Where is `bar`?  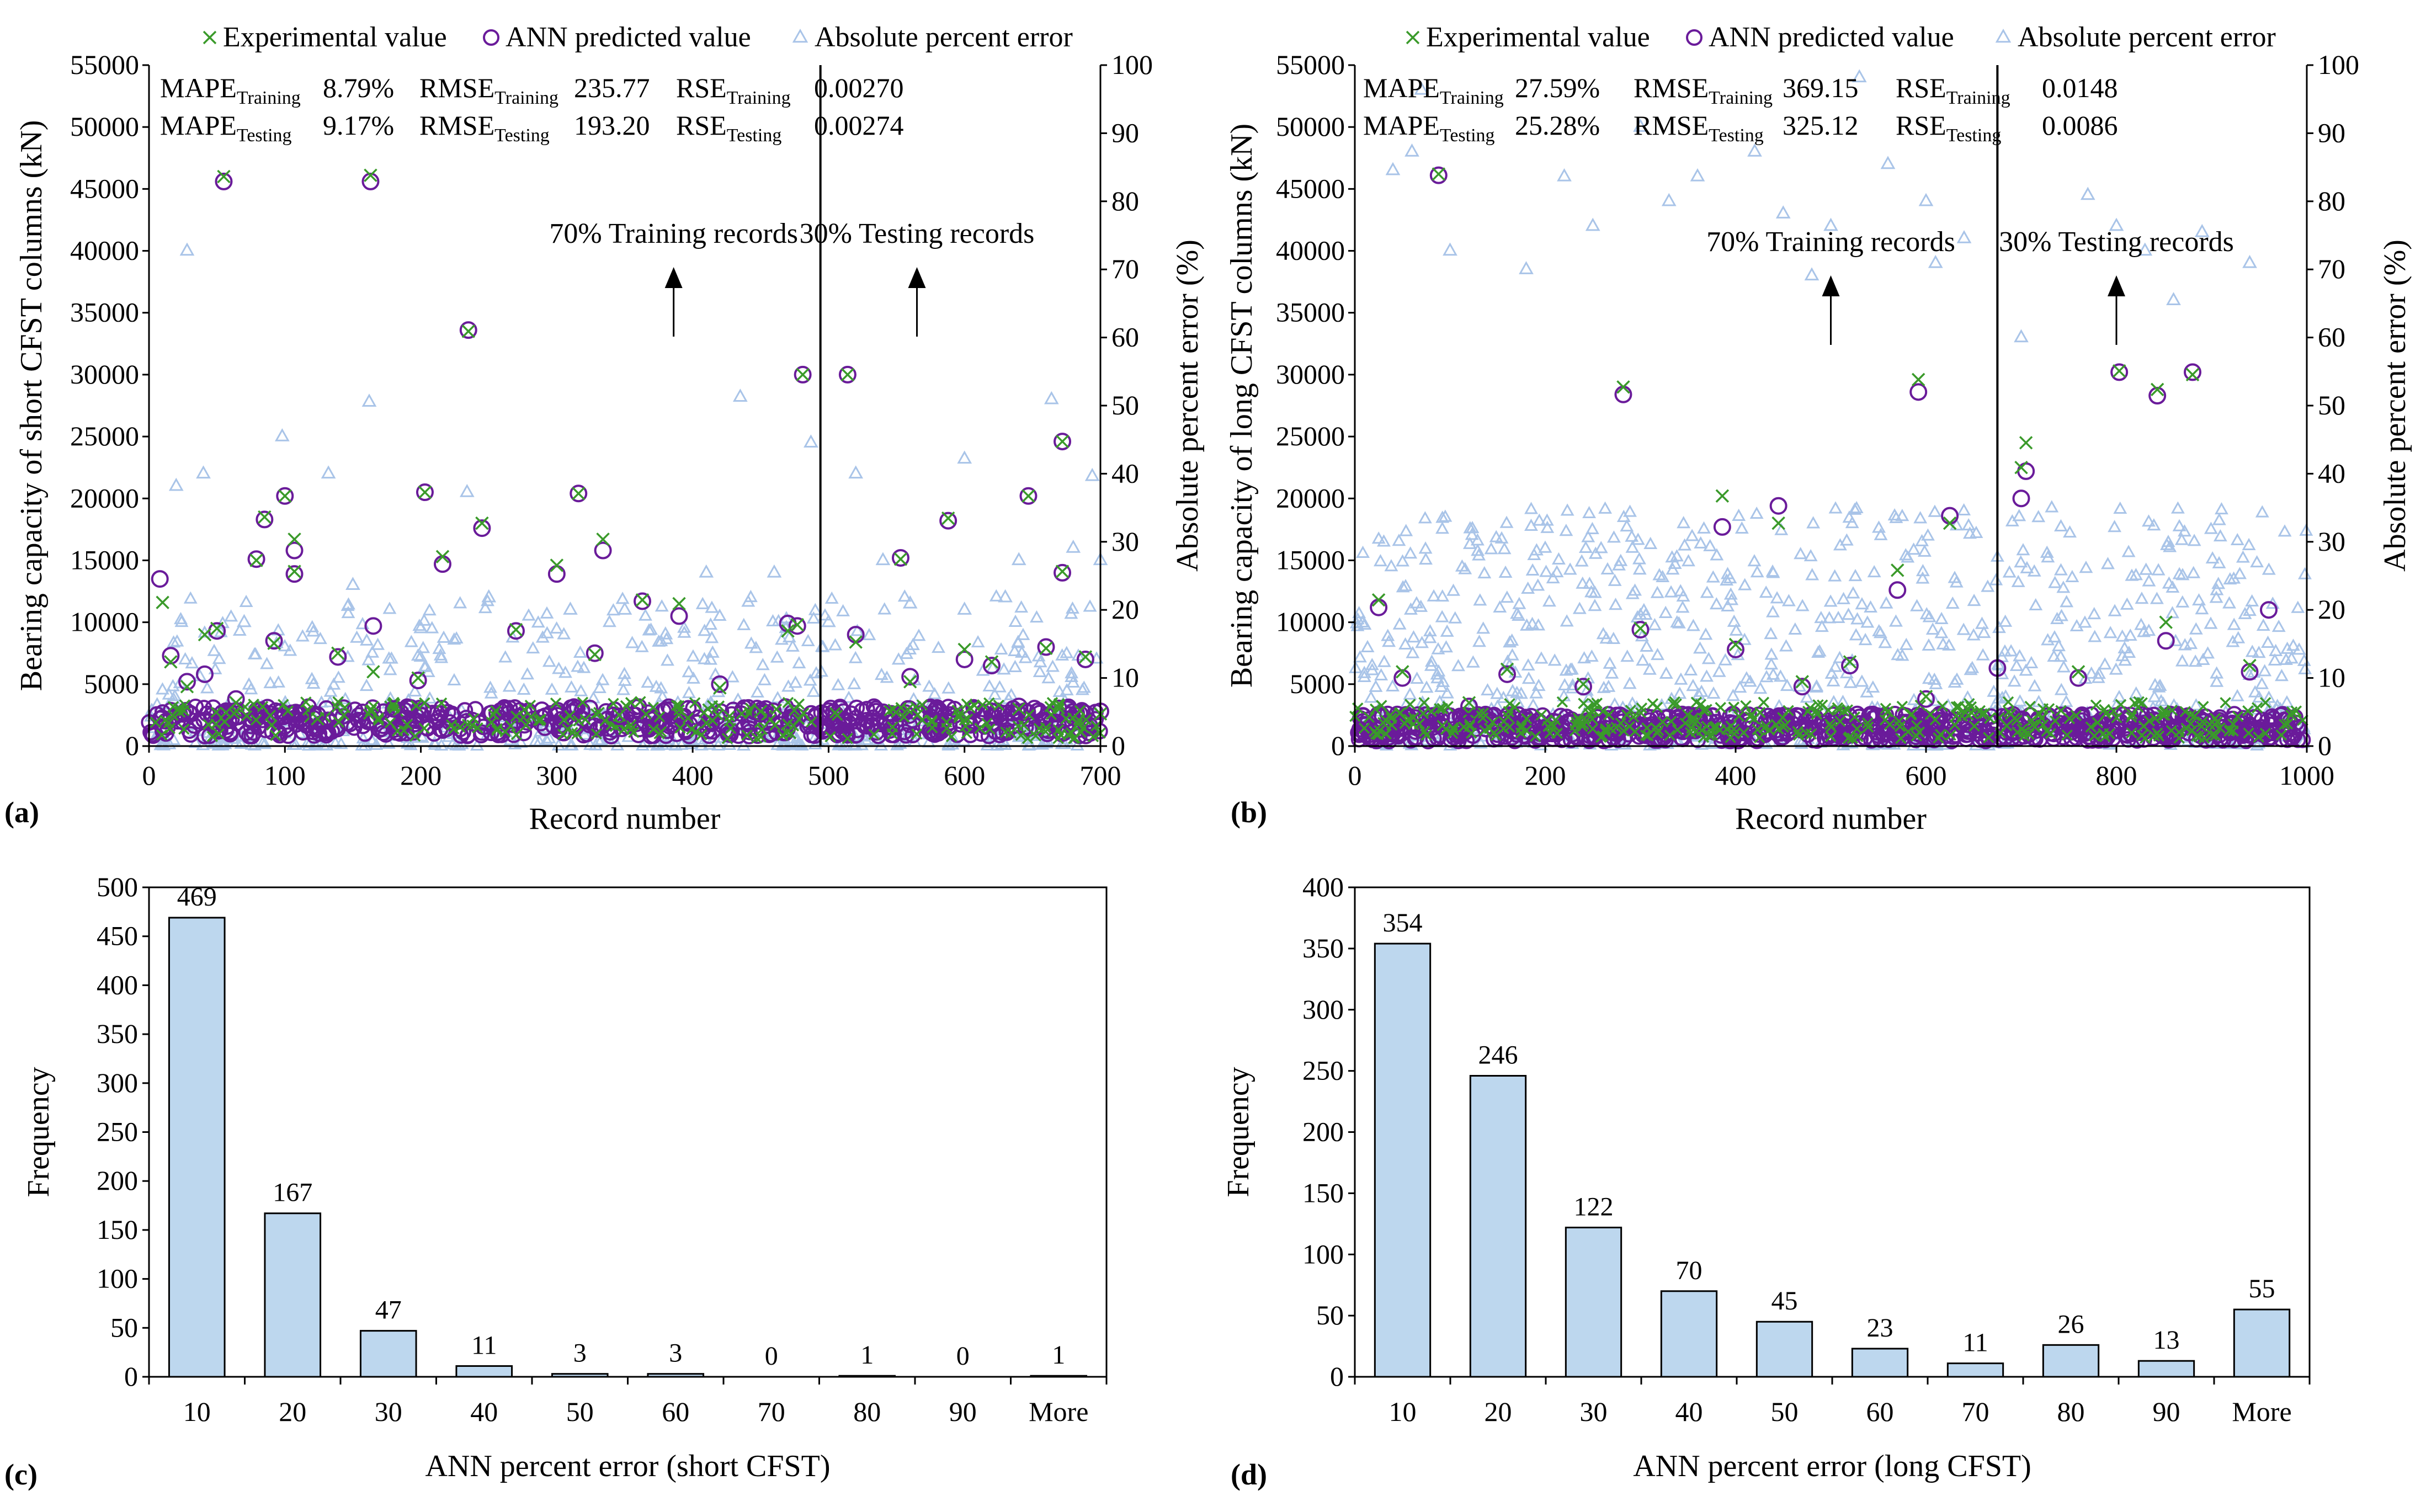 bar is located at coordinates (2166, 1369).